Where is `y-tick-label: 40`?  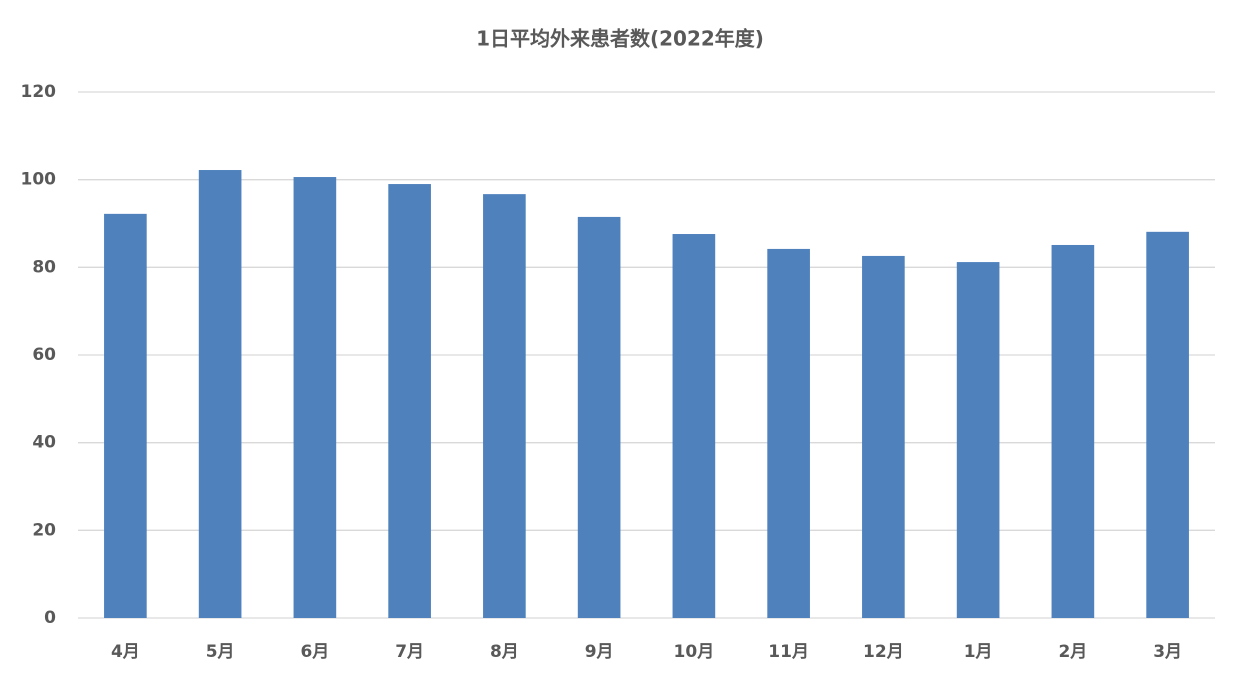 y-tick-label: 40 is located at coordinates (44, 443).